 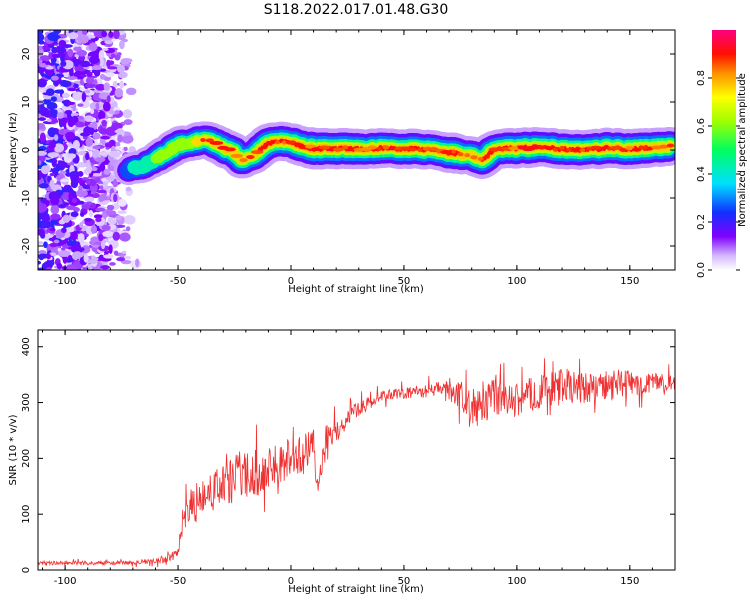 I want to click on heatmap-y-axis-label: Frequency (Hz), so click(x=13, y=150).